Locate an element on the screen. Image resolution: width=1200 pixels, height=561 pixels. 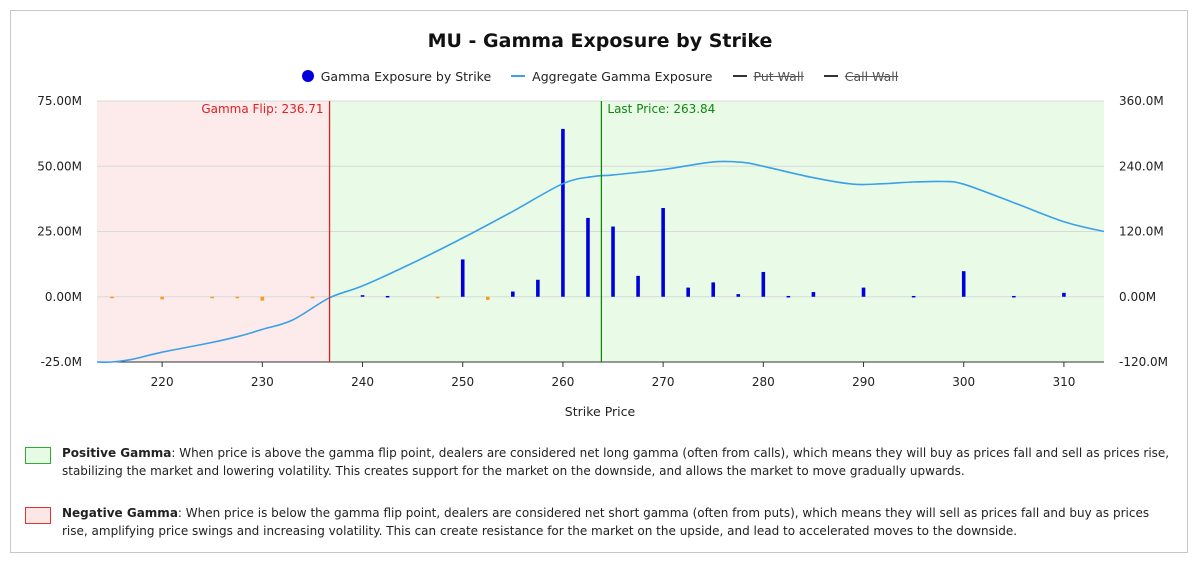
legend-item-aggregate-gamma: Aggregate Gamma Exposure is located at coordinates (612, 76).